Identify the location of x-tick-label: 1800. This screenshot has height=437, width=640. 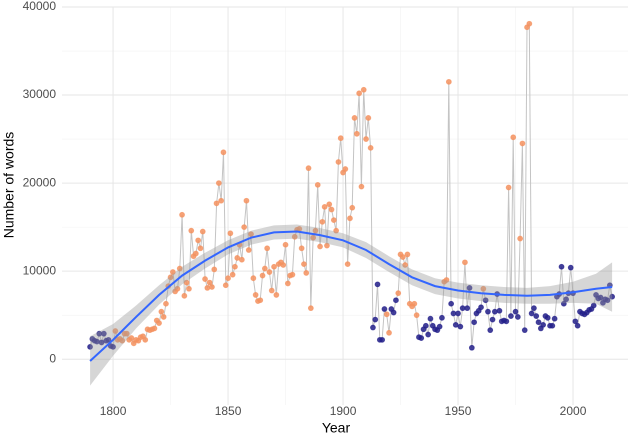
(113, 411).